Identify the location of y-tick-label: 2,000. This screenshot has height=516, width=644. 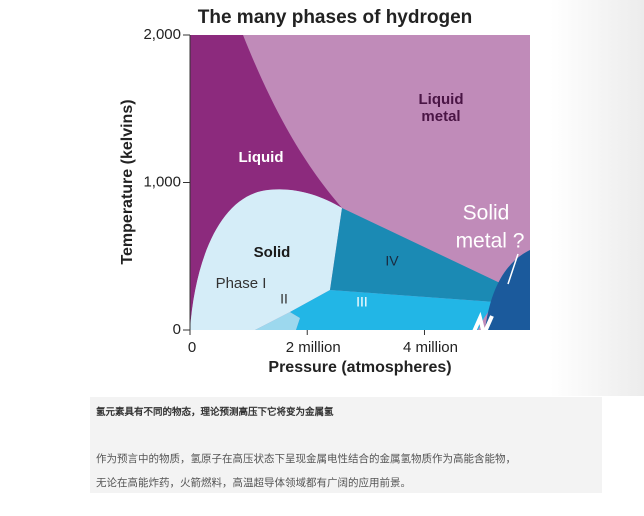
(162, 34).